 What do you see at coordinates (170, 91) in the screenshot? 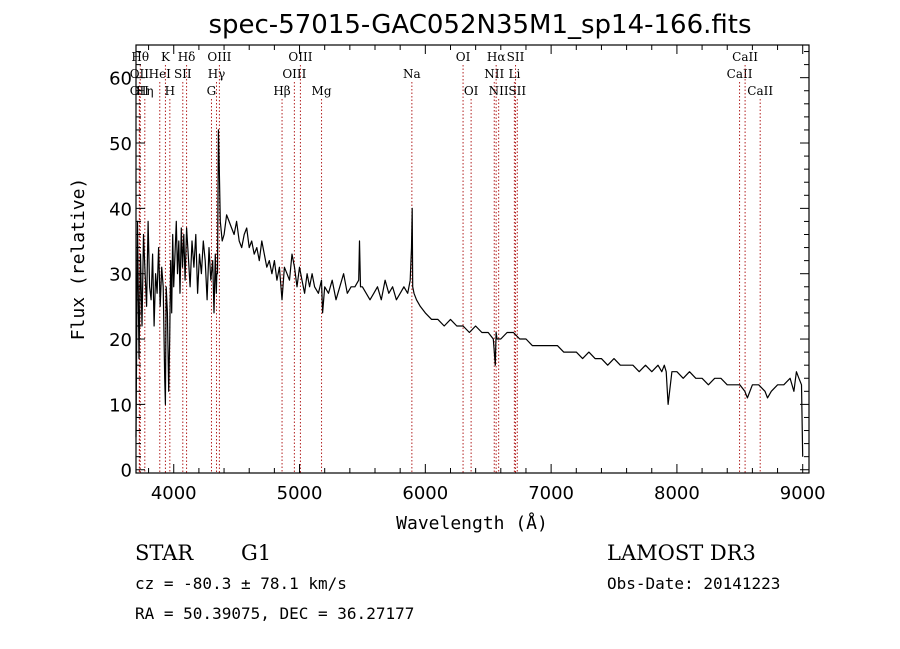
I see `line-marker-label: H` at bounding box center [170, 91].